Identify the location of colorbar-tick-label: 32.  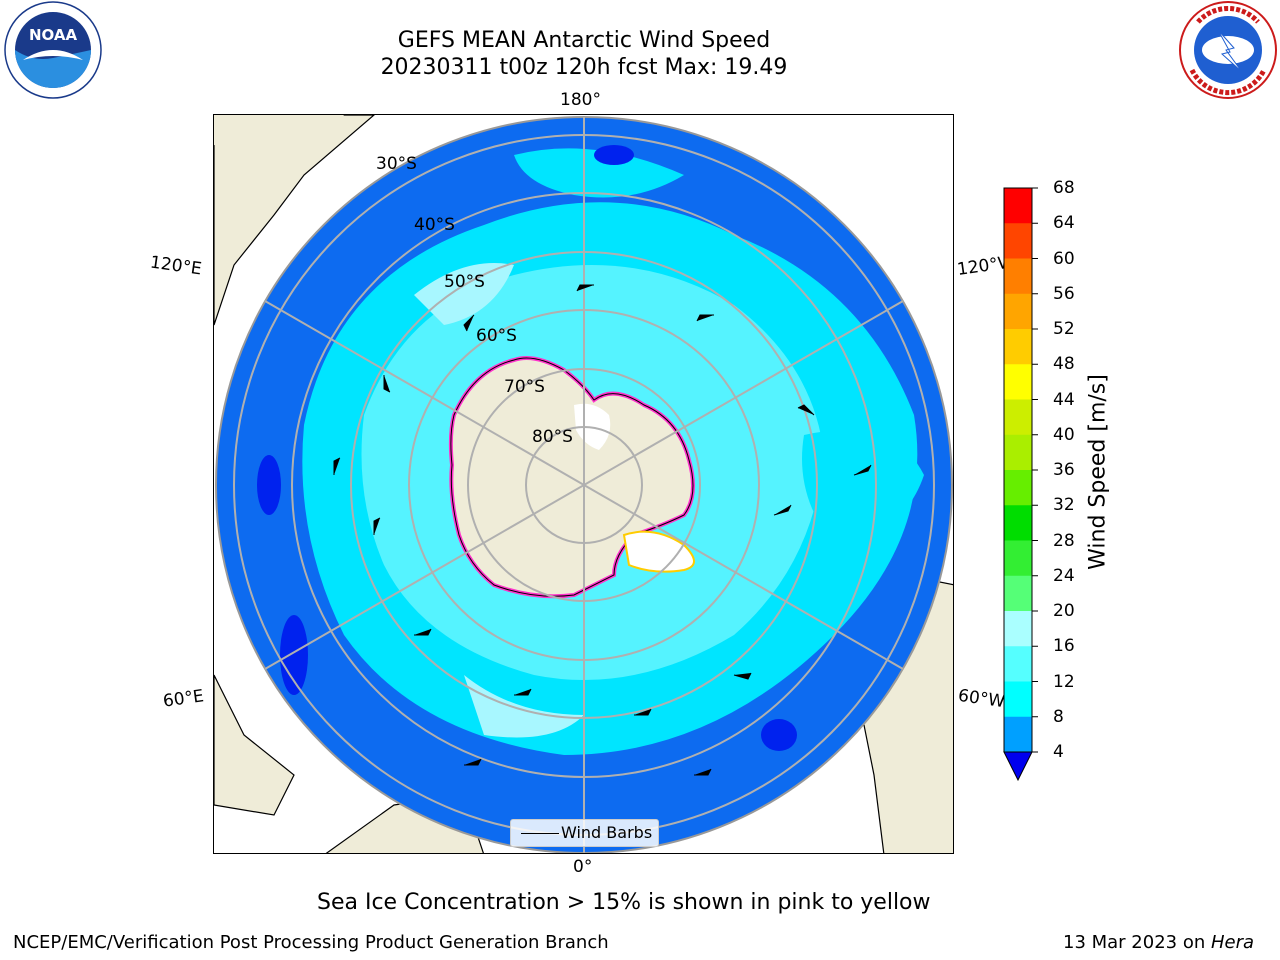
(1064, 505).